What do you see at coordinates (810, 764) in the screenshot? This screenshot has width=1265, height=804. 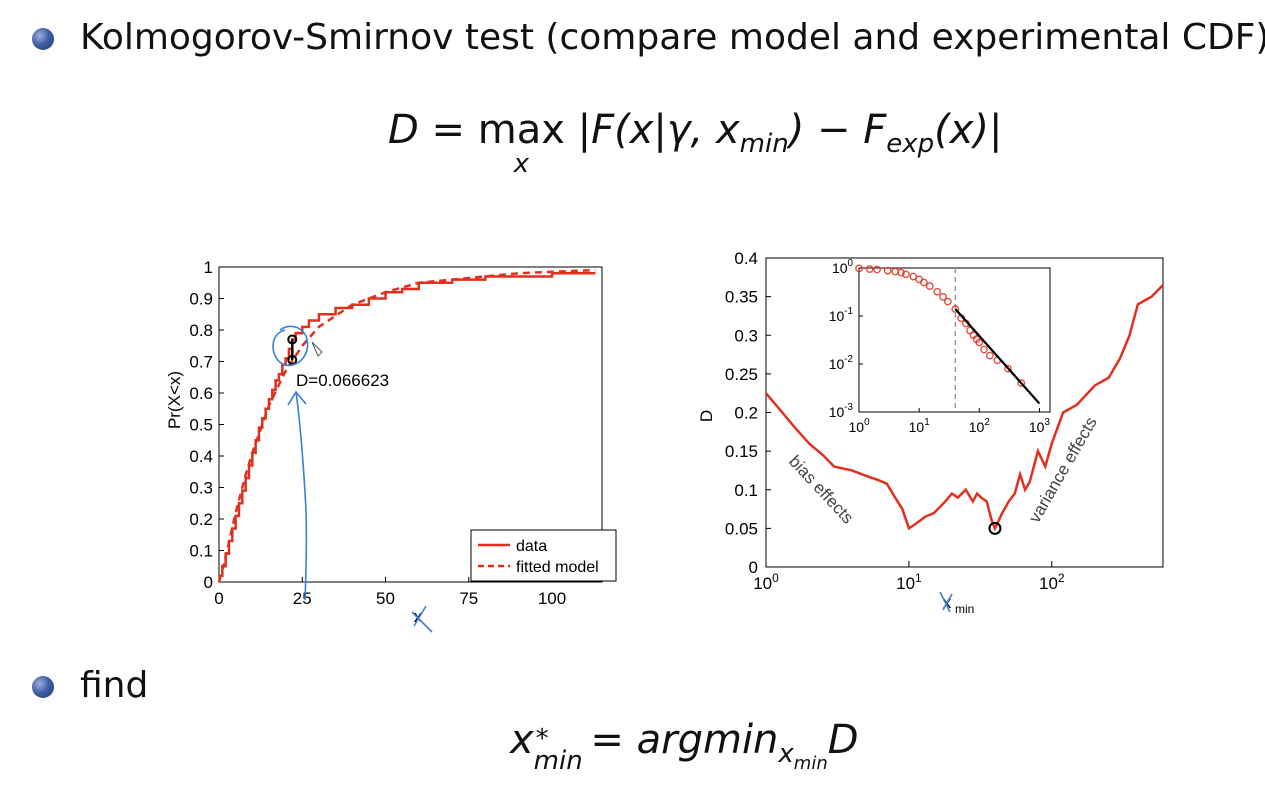 I see `formula2-subsub-min: min` at bounding box center [810, 764].